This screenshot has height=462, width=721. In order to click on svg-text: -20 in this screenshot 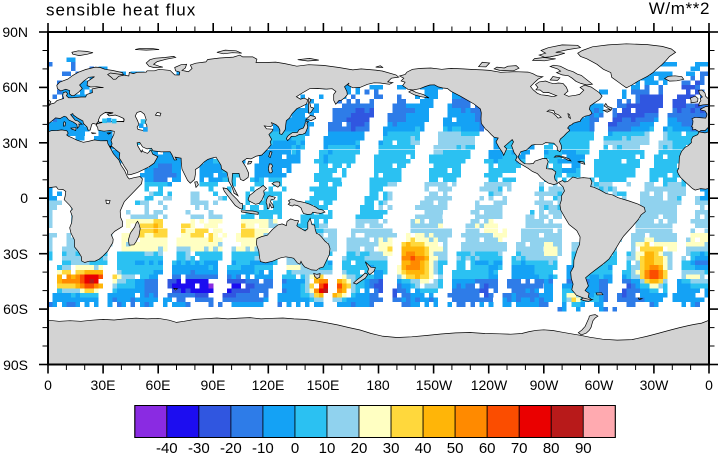, I will do `click(231, 448)`.